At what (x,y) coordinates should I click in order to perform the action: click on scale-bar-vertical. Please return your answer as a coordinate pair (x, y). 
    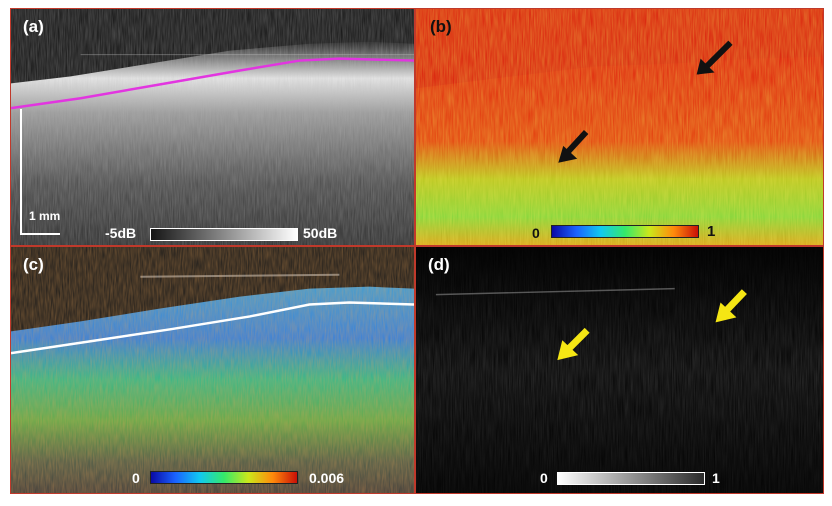
    Looking at the image, I should click on (21, 172).